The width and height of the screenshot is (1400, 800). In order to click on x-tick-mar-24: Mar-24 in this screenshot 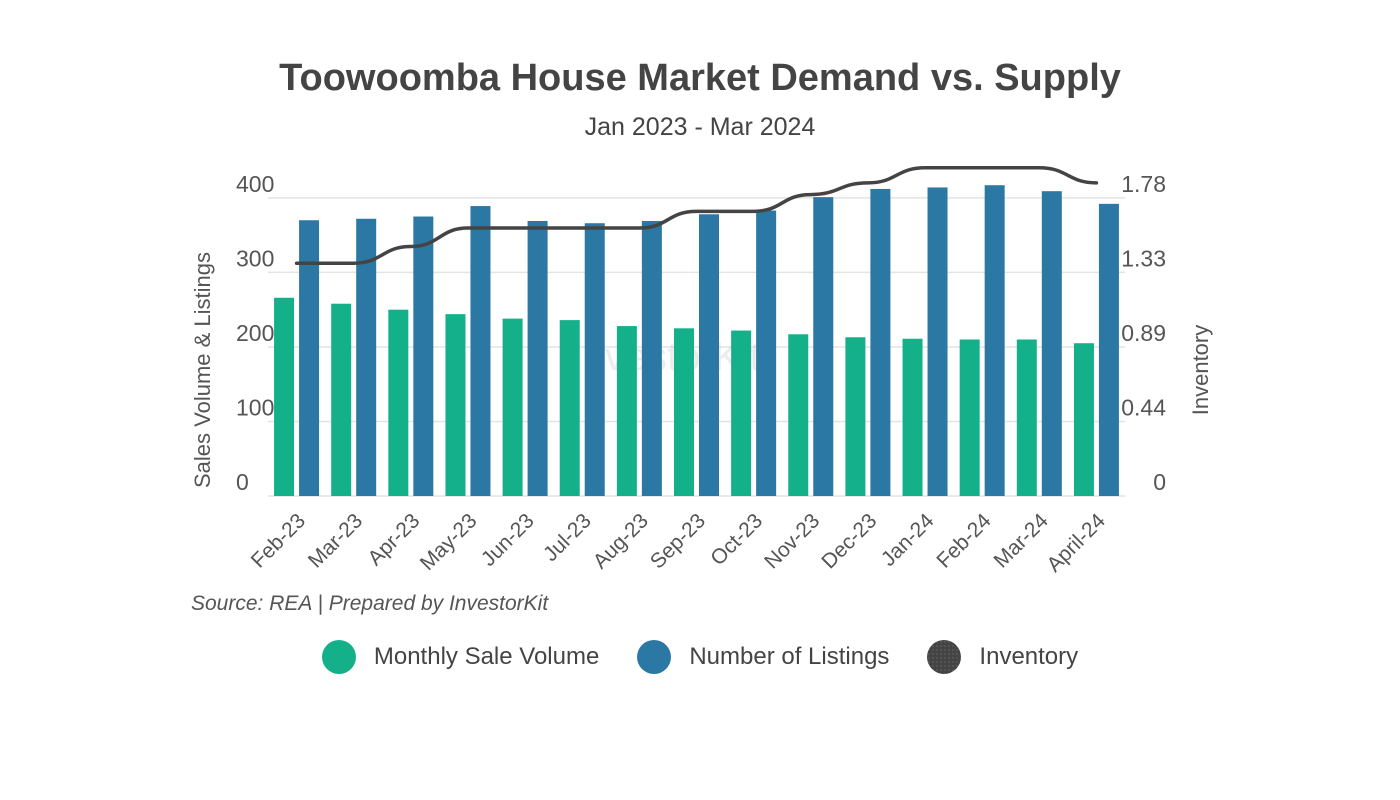, I will do `click(1022, 541)`.